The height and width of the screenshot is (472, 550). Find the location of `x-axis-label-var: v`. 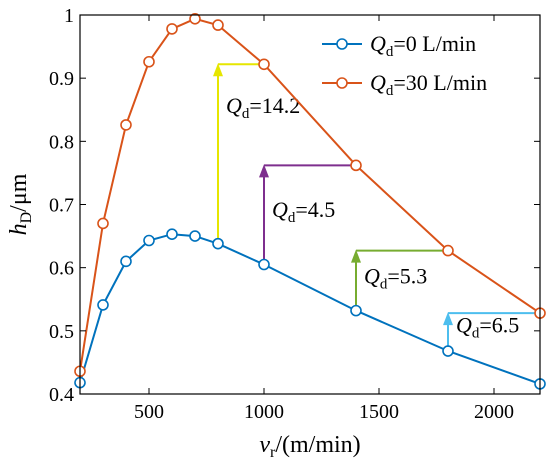

x-axis-label-var: v is located at coordinates (264, 445).